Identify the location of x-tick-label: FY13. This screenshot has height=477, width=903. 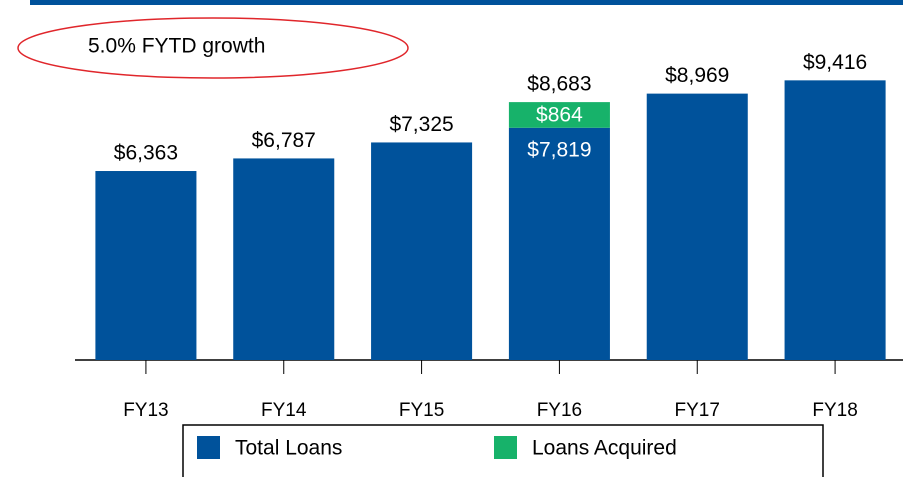
(145, 410).